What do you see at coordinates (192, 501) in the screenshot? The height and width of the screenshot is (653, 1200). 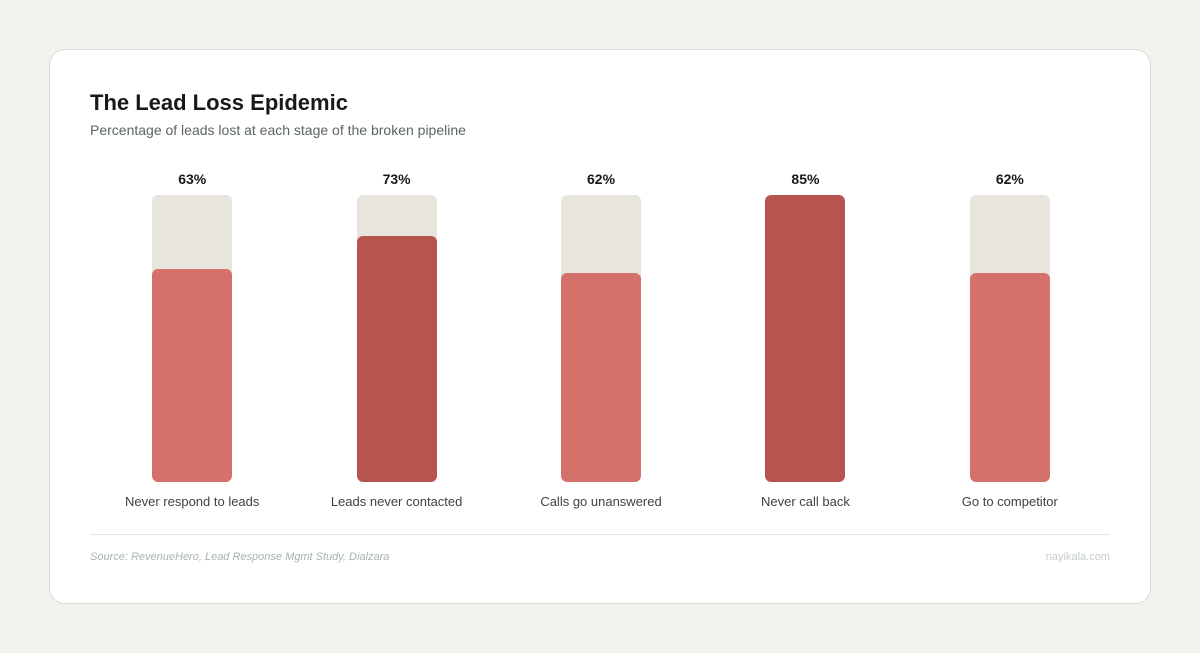 I see `category-label: Never respond to leads` at bounding box center [192, 501].